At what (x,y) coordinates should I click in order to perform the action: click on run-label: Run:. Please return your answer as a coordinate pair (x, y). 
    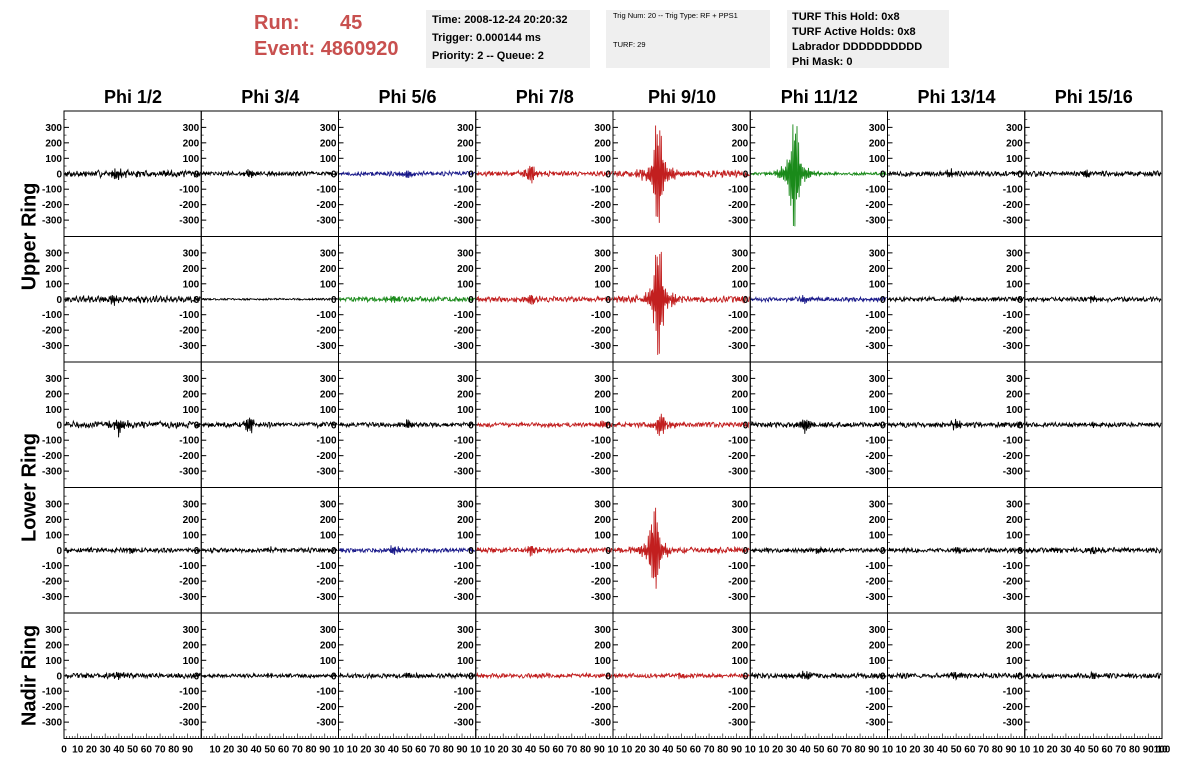
    Looking at the image, I should click on (277, 23).